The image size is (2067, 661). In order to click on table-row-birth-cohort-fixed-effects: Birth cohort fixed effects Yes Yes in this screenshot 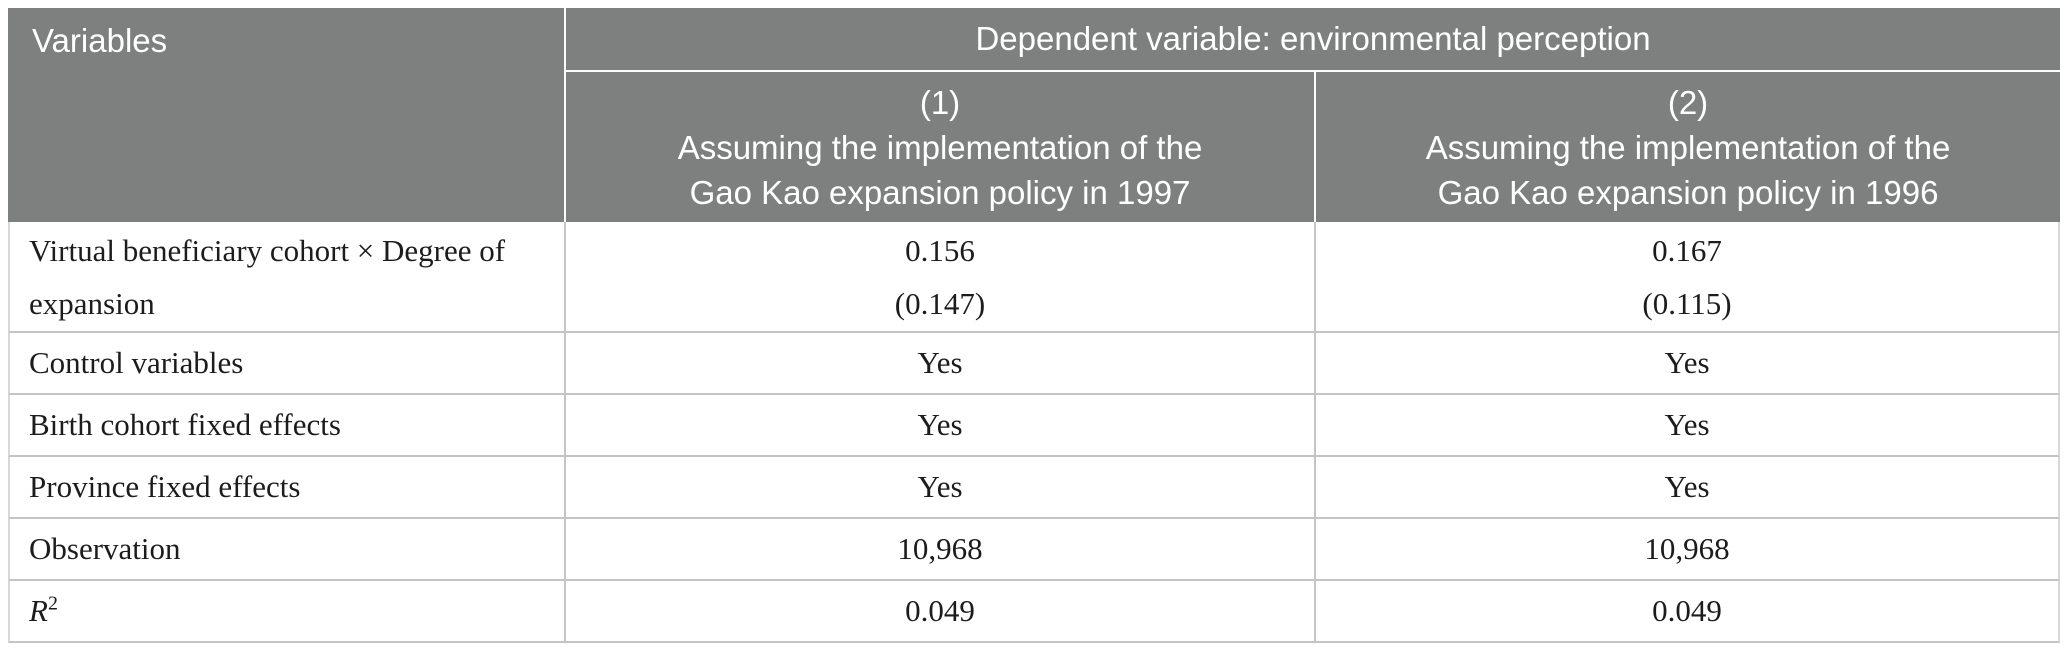, I will do `click(1034, 426)`.